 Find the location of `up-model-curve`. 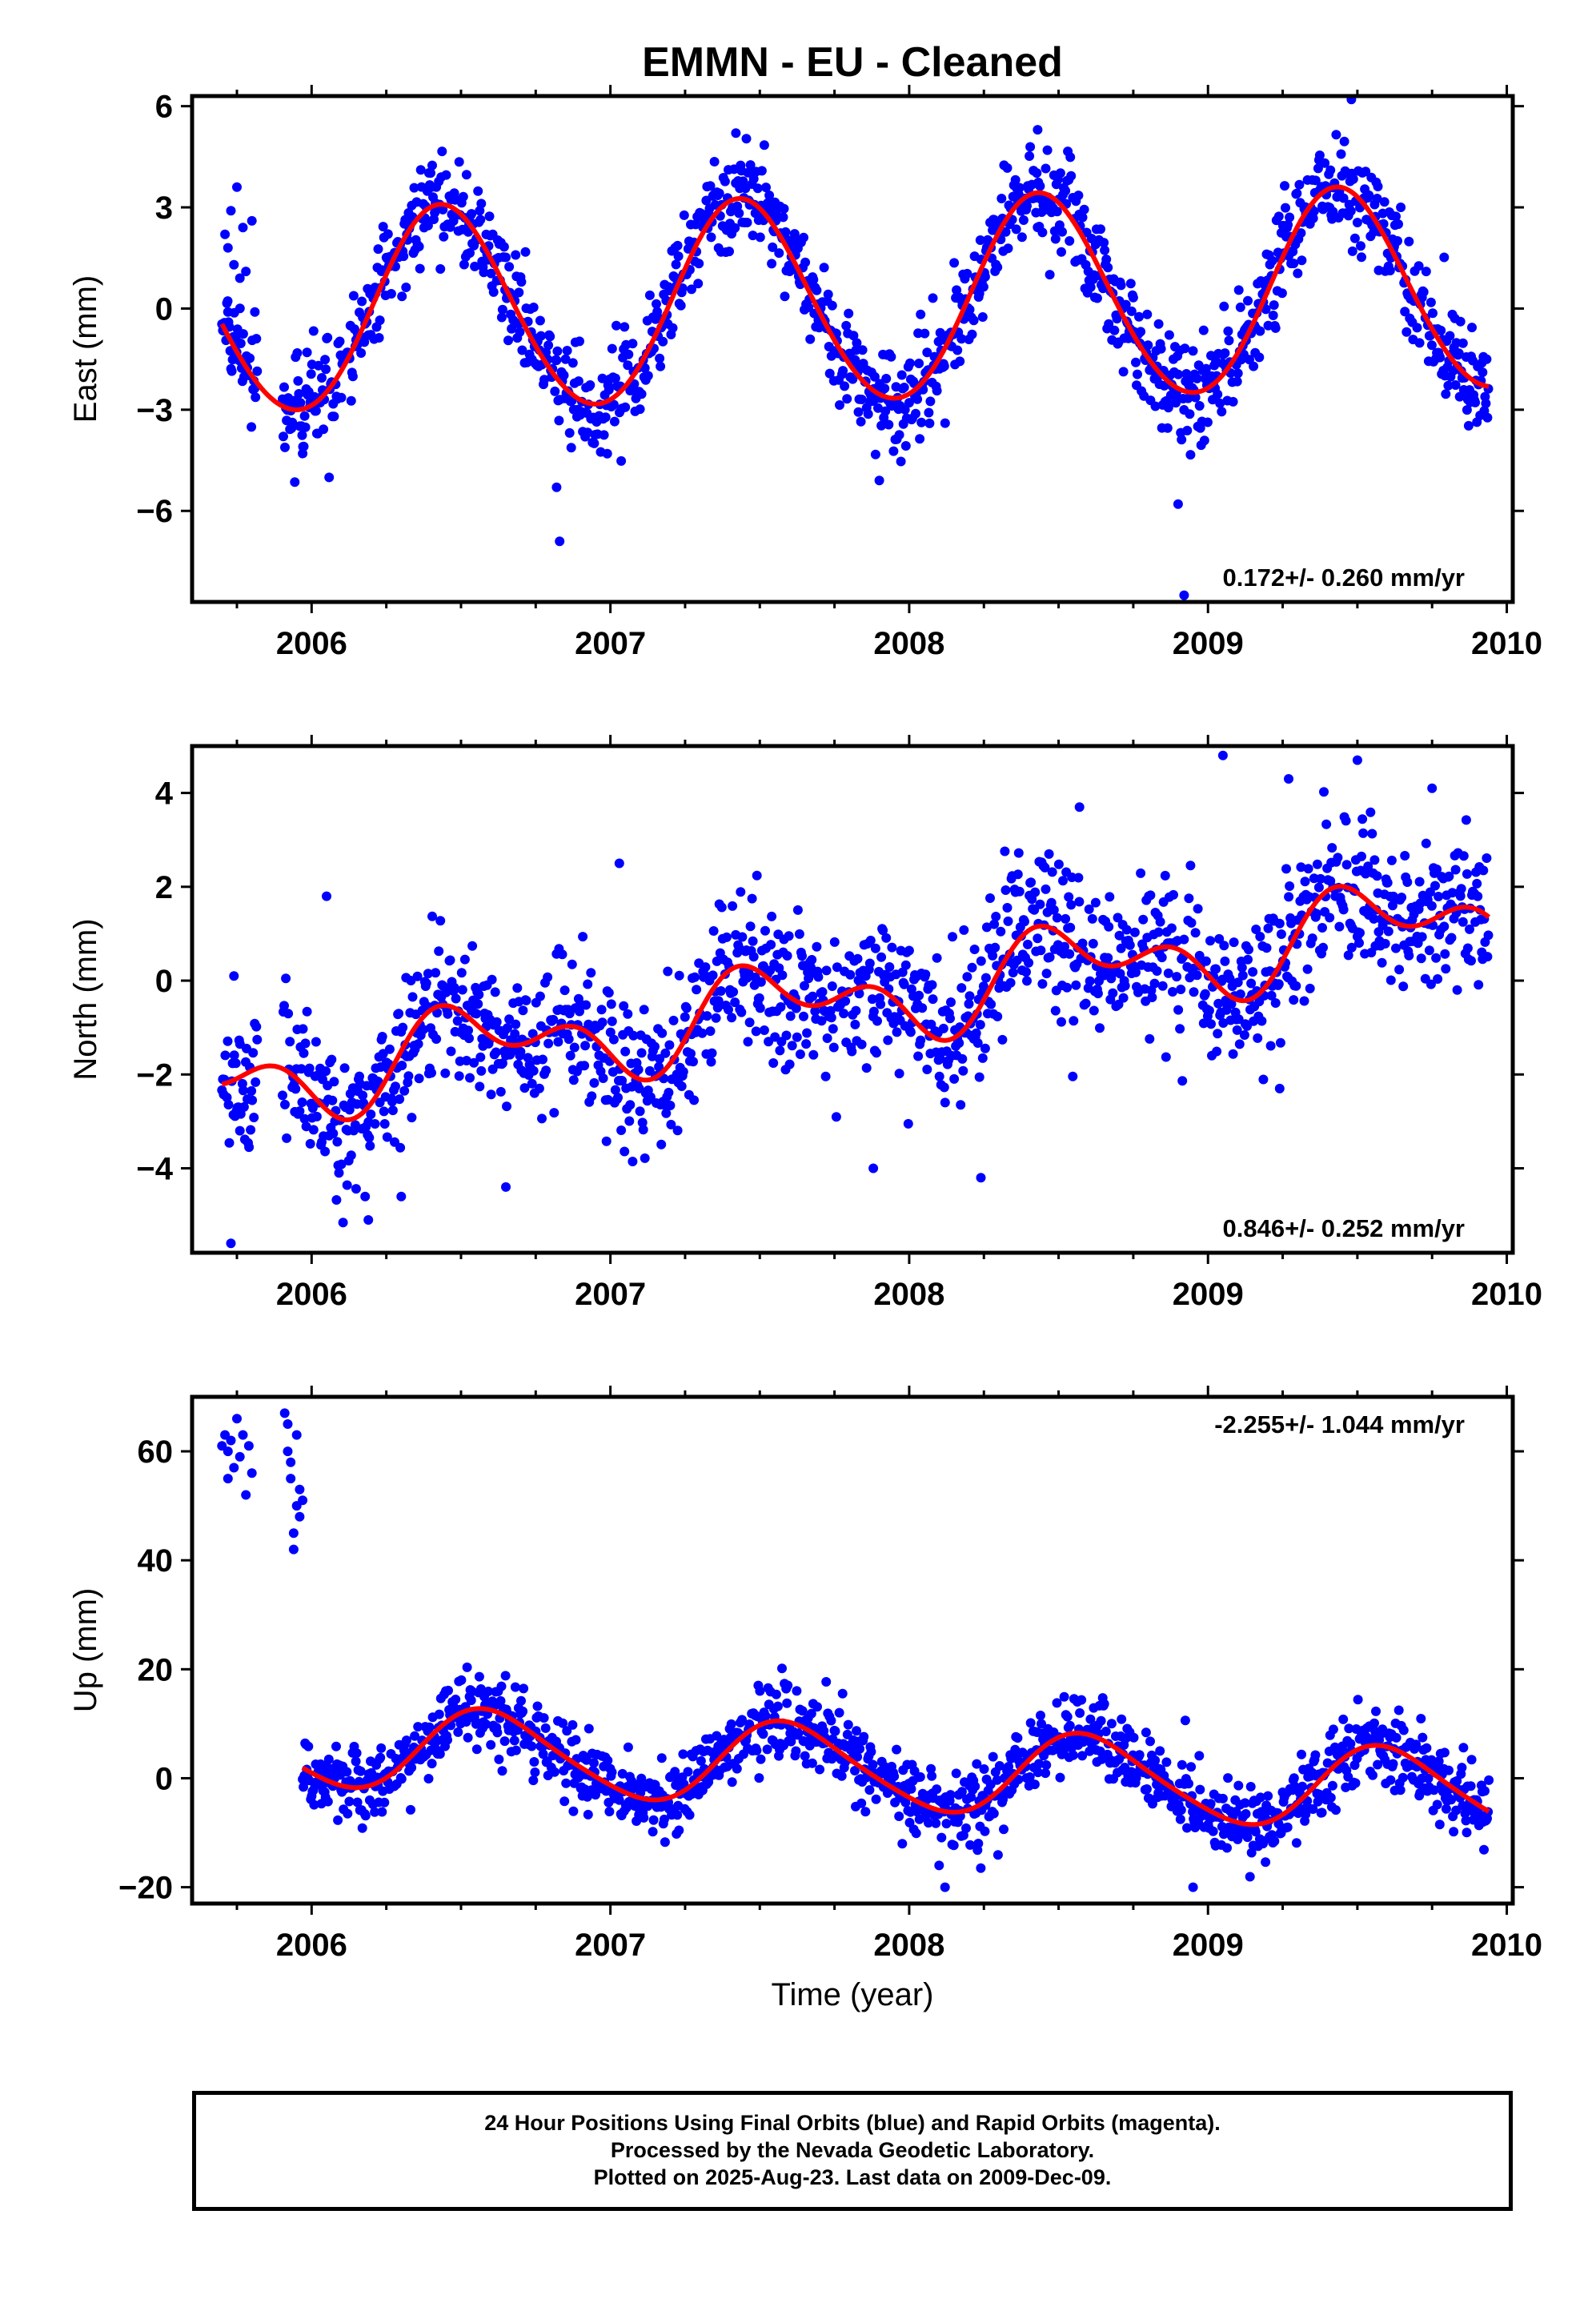

up-model-curve is located at coordinates (895, 1767).